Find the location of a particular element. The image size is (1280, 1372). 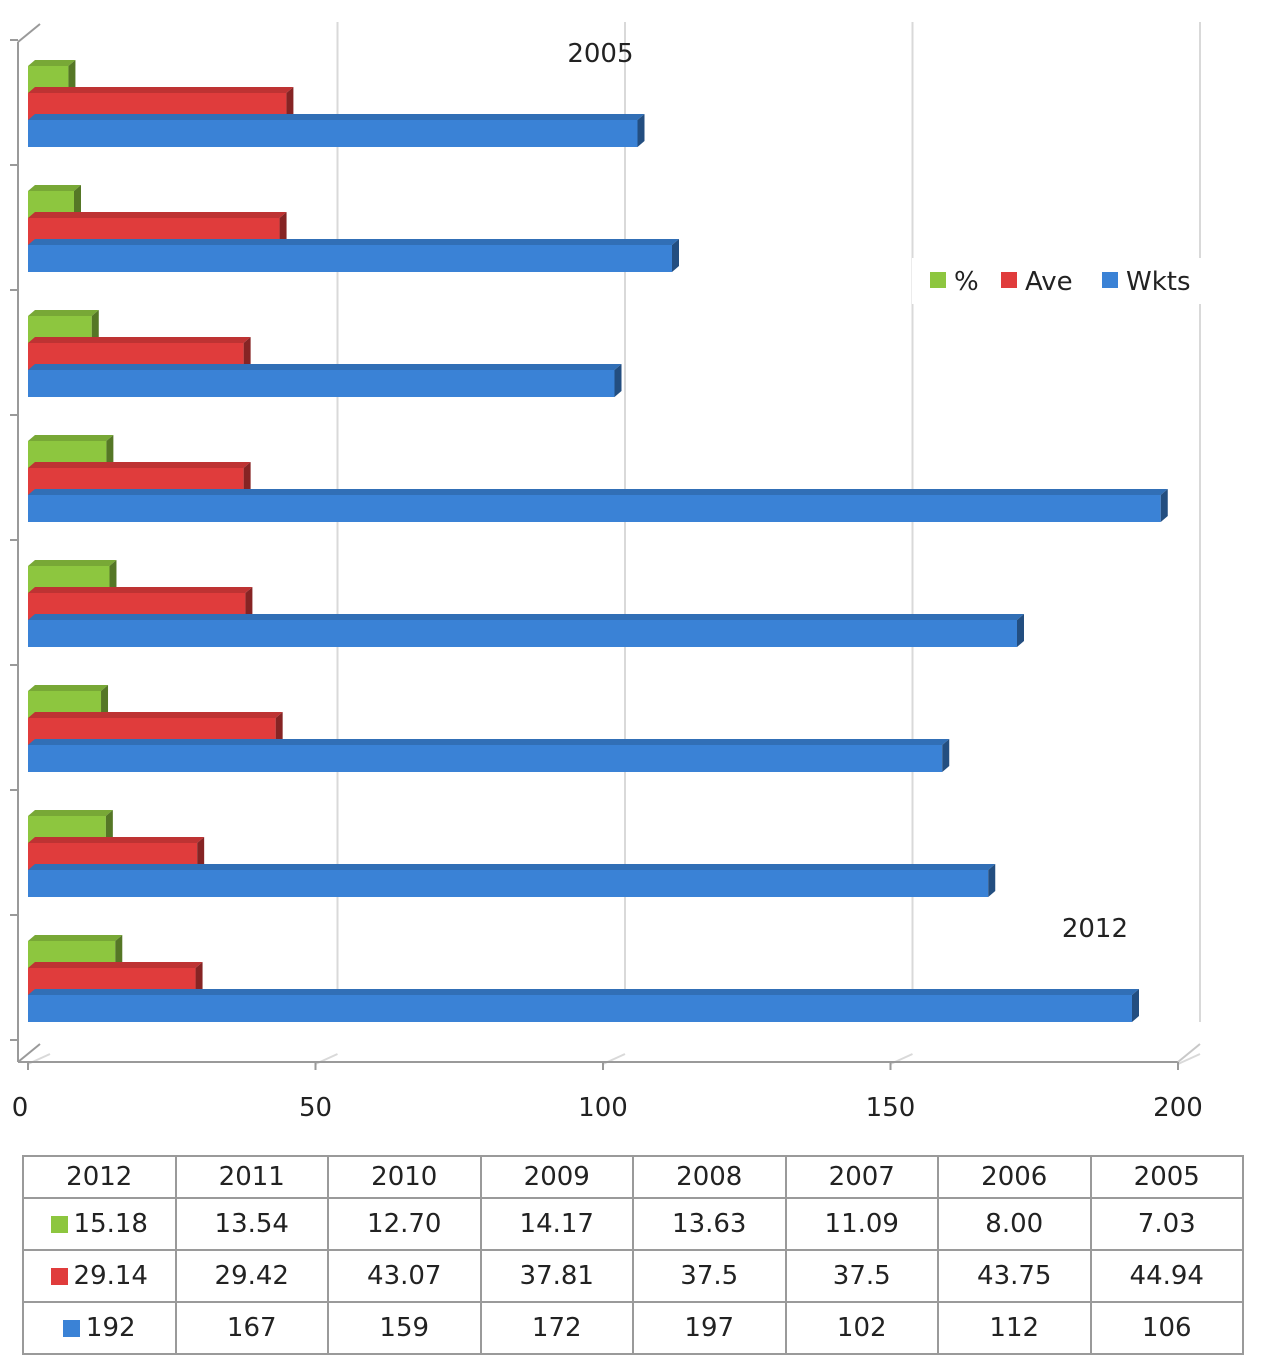

table-cell: 12.70 is located at coordinates (404, 1224).